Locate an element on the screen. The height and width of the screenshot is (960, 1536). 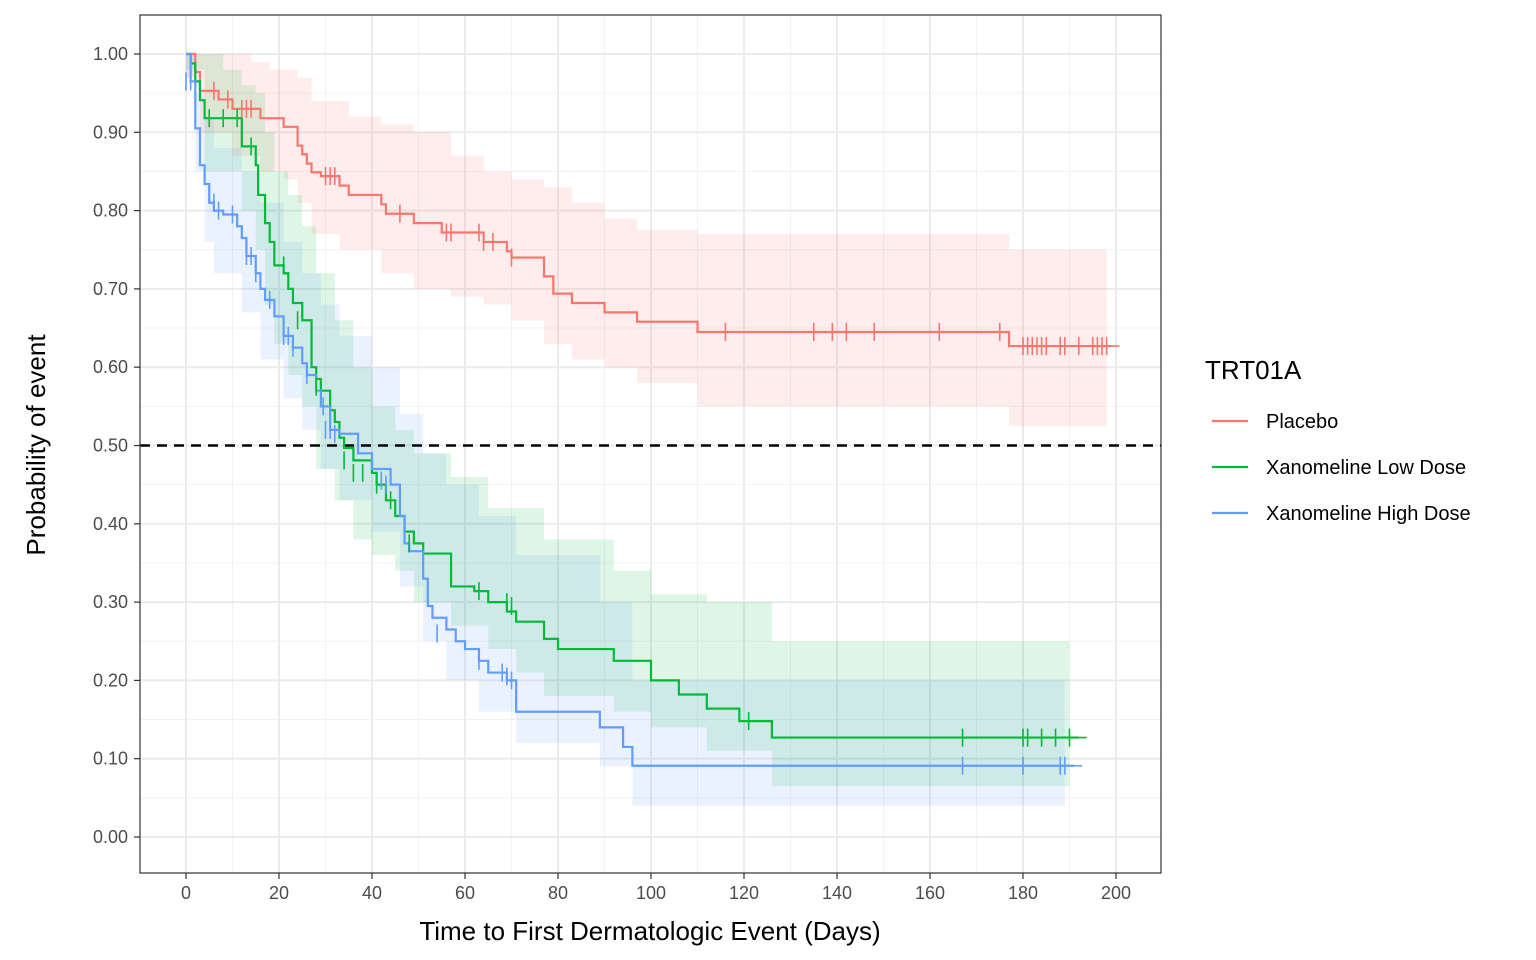
legend-title: TRT01A is located at coordinates (1253, 370).